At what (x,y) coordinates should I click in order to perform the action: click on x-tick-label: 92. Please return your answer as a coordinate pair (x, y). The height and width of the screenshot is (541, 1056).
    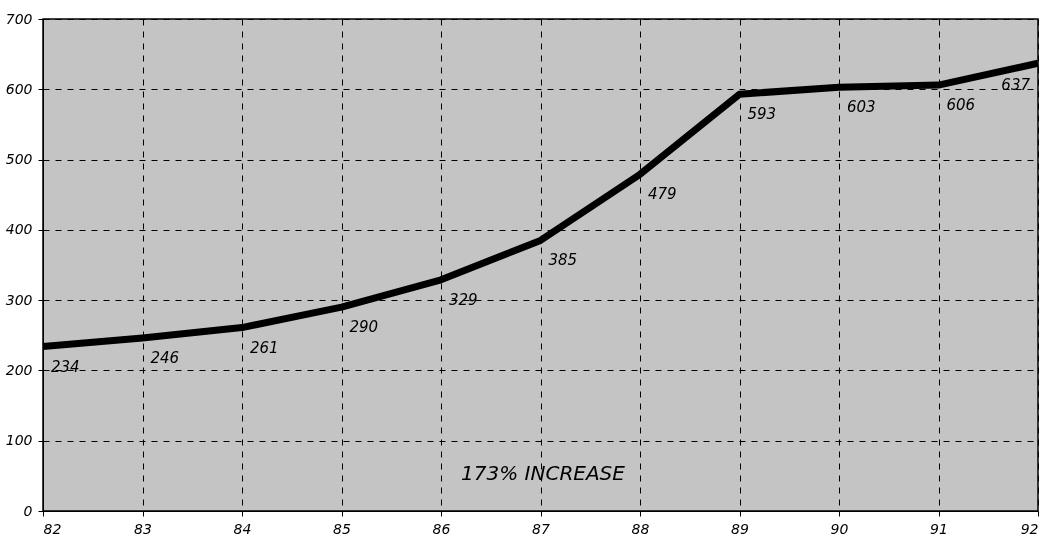
    Looking at the image, I should click on (1029, 528).